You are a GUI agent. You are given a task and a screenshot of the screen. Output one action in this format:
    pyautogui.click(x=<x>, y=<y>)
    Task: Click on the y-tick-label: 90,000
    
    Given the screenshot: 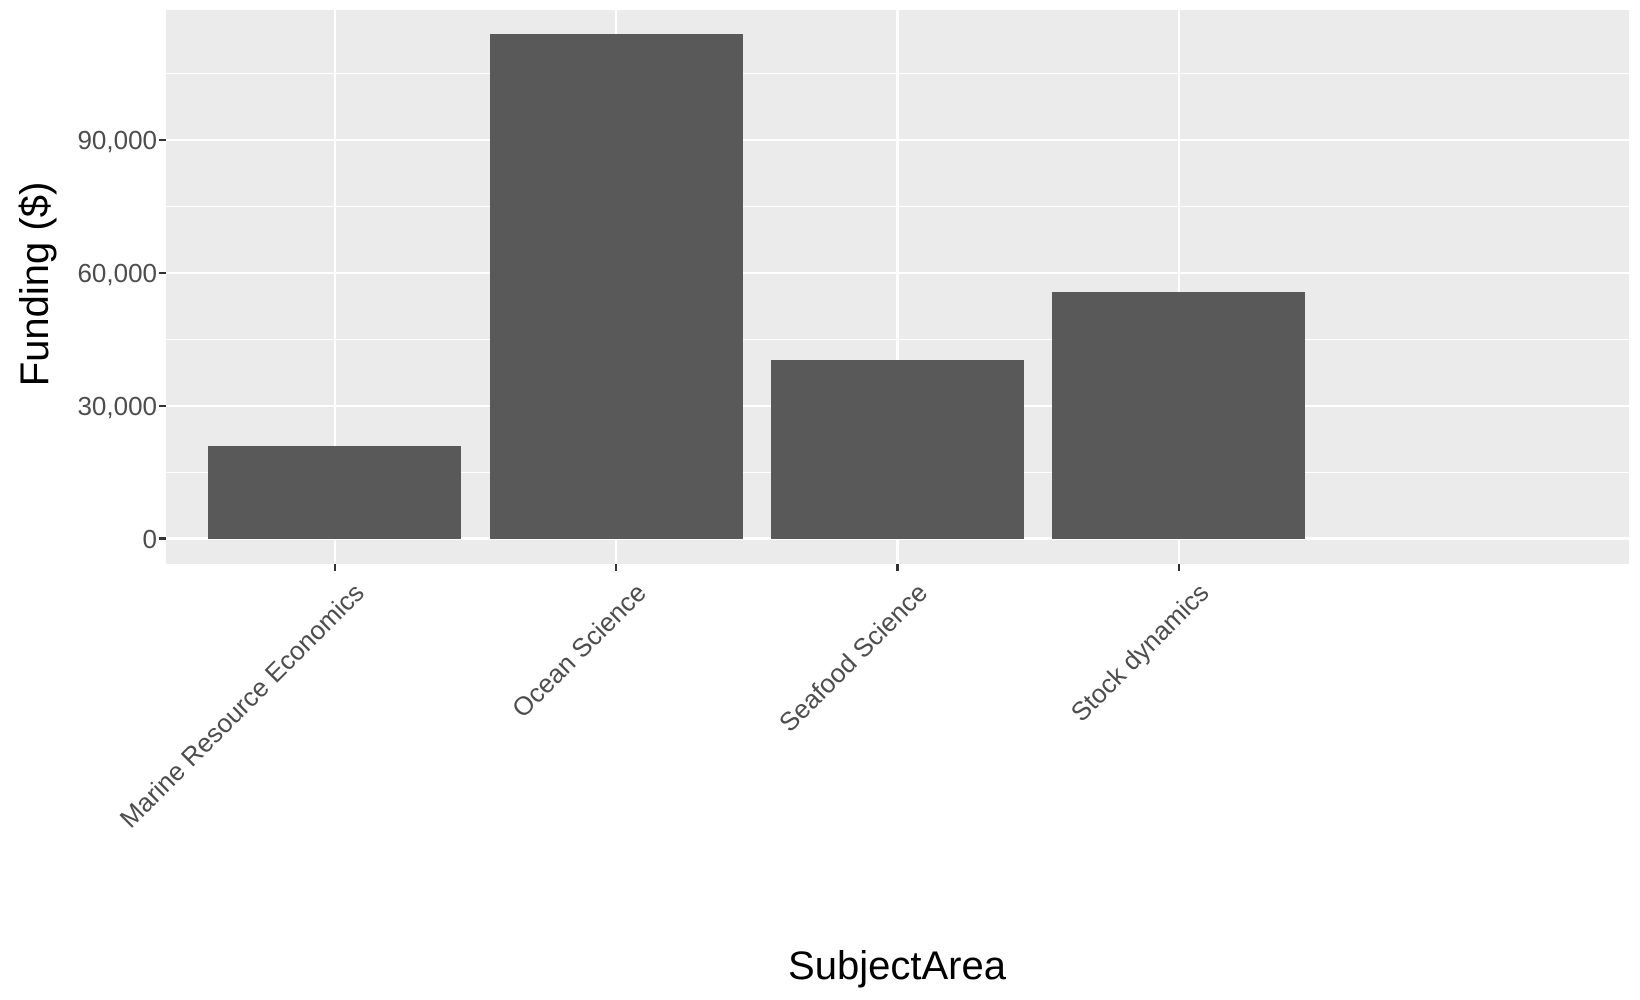 What is the action you would take?
    pyautogui.click(x=117, y=139)
    